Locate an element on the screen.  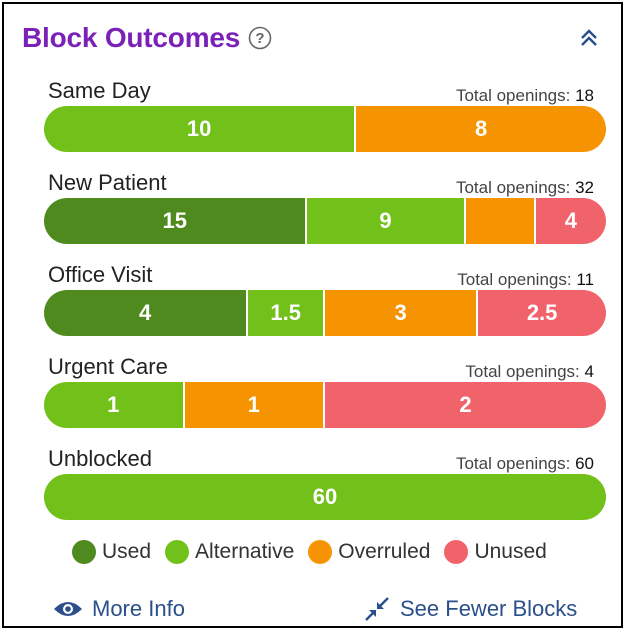
legend-label: Overruled is located at coordinates (384, 551).